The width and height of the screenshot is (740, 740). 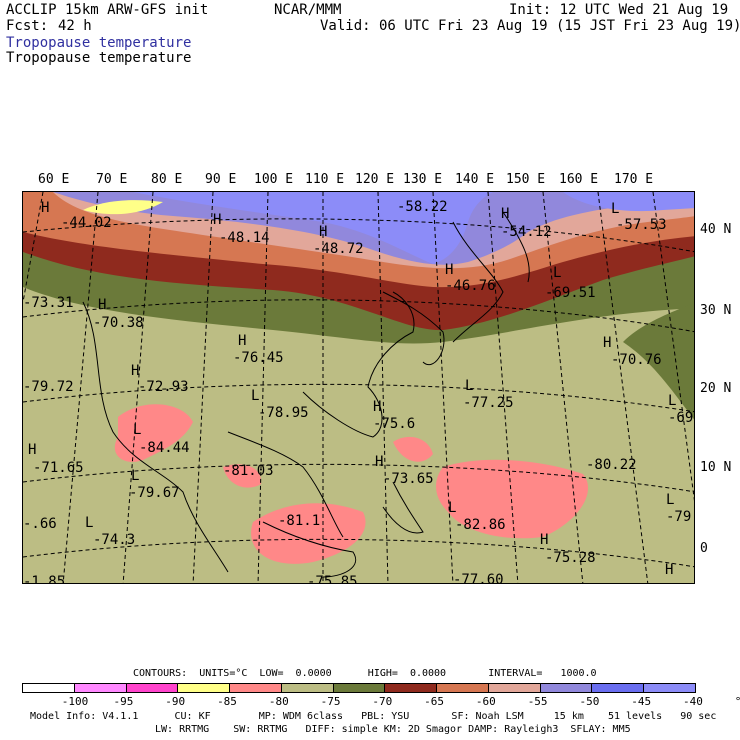 I want to click on lon-label: 120 E, so click(x=375, y=179).